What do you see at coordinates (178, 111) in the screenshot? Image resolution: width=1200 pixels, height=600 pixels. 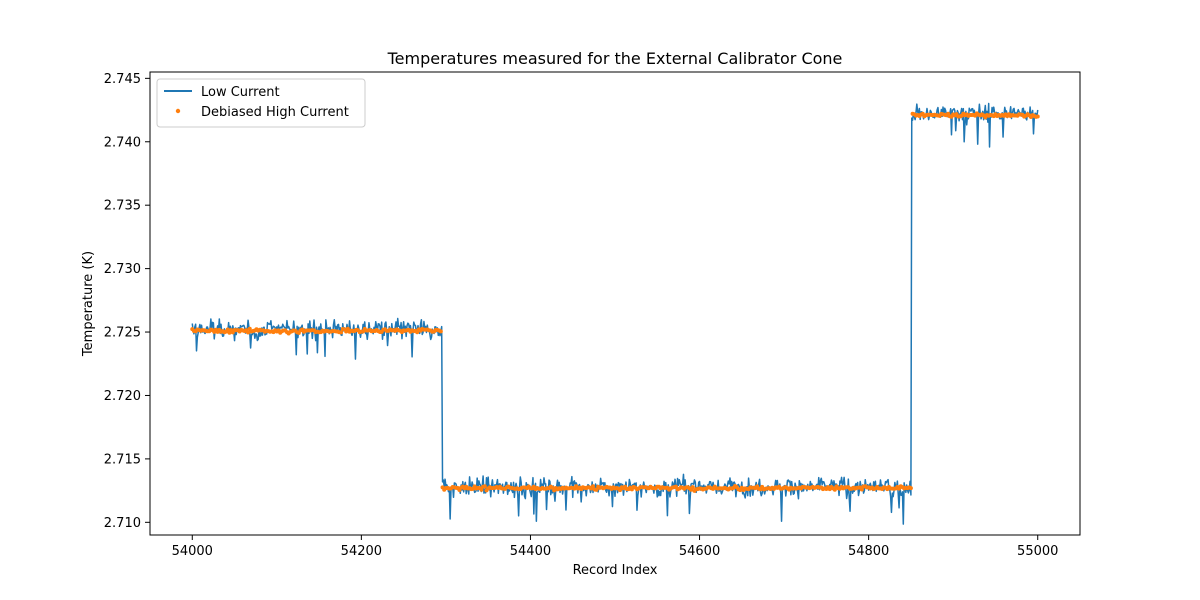 I see `legend-dot-swatch` at bounding box center [178, 111].